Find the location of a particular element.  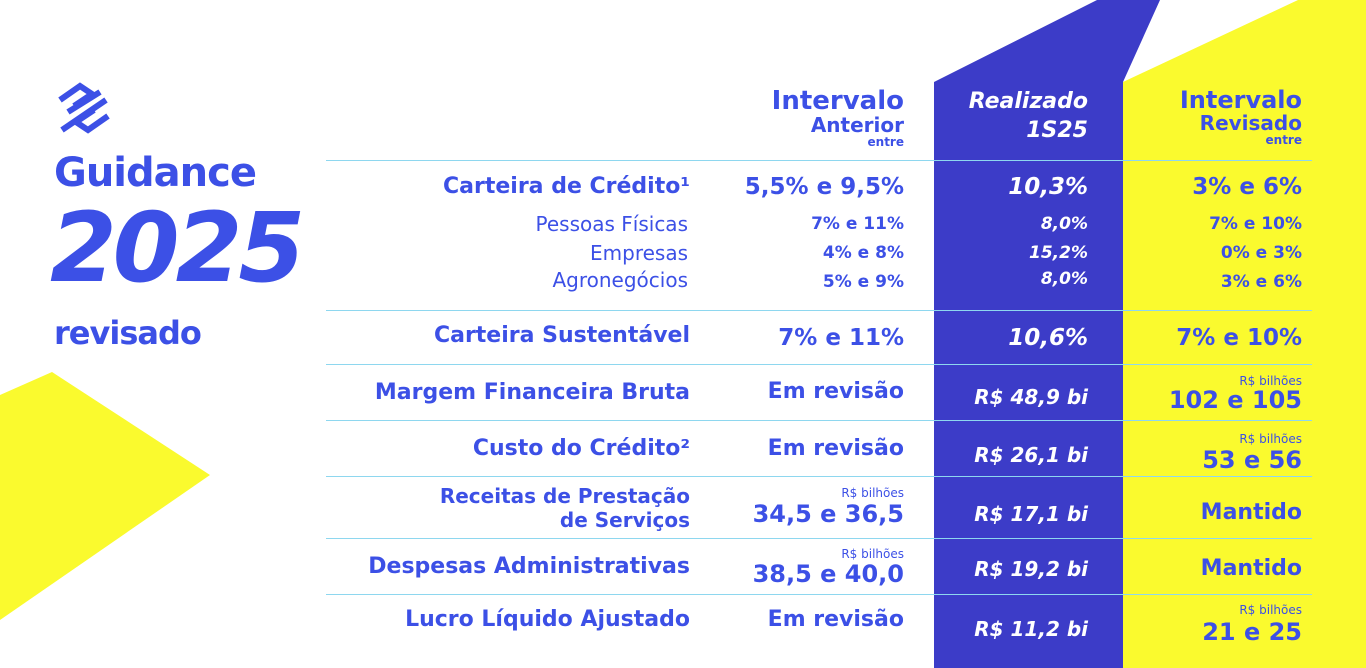

credit-cost-realized: R$ 26,1 bi is located at coordinates (1031, 455).